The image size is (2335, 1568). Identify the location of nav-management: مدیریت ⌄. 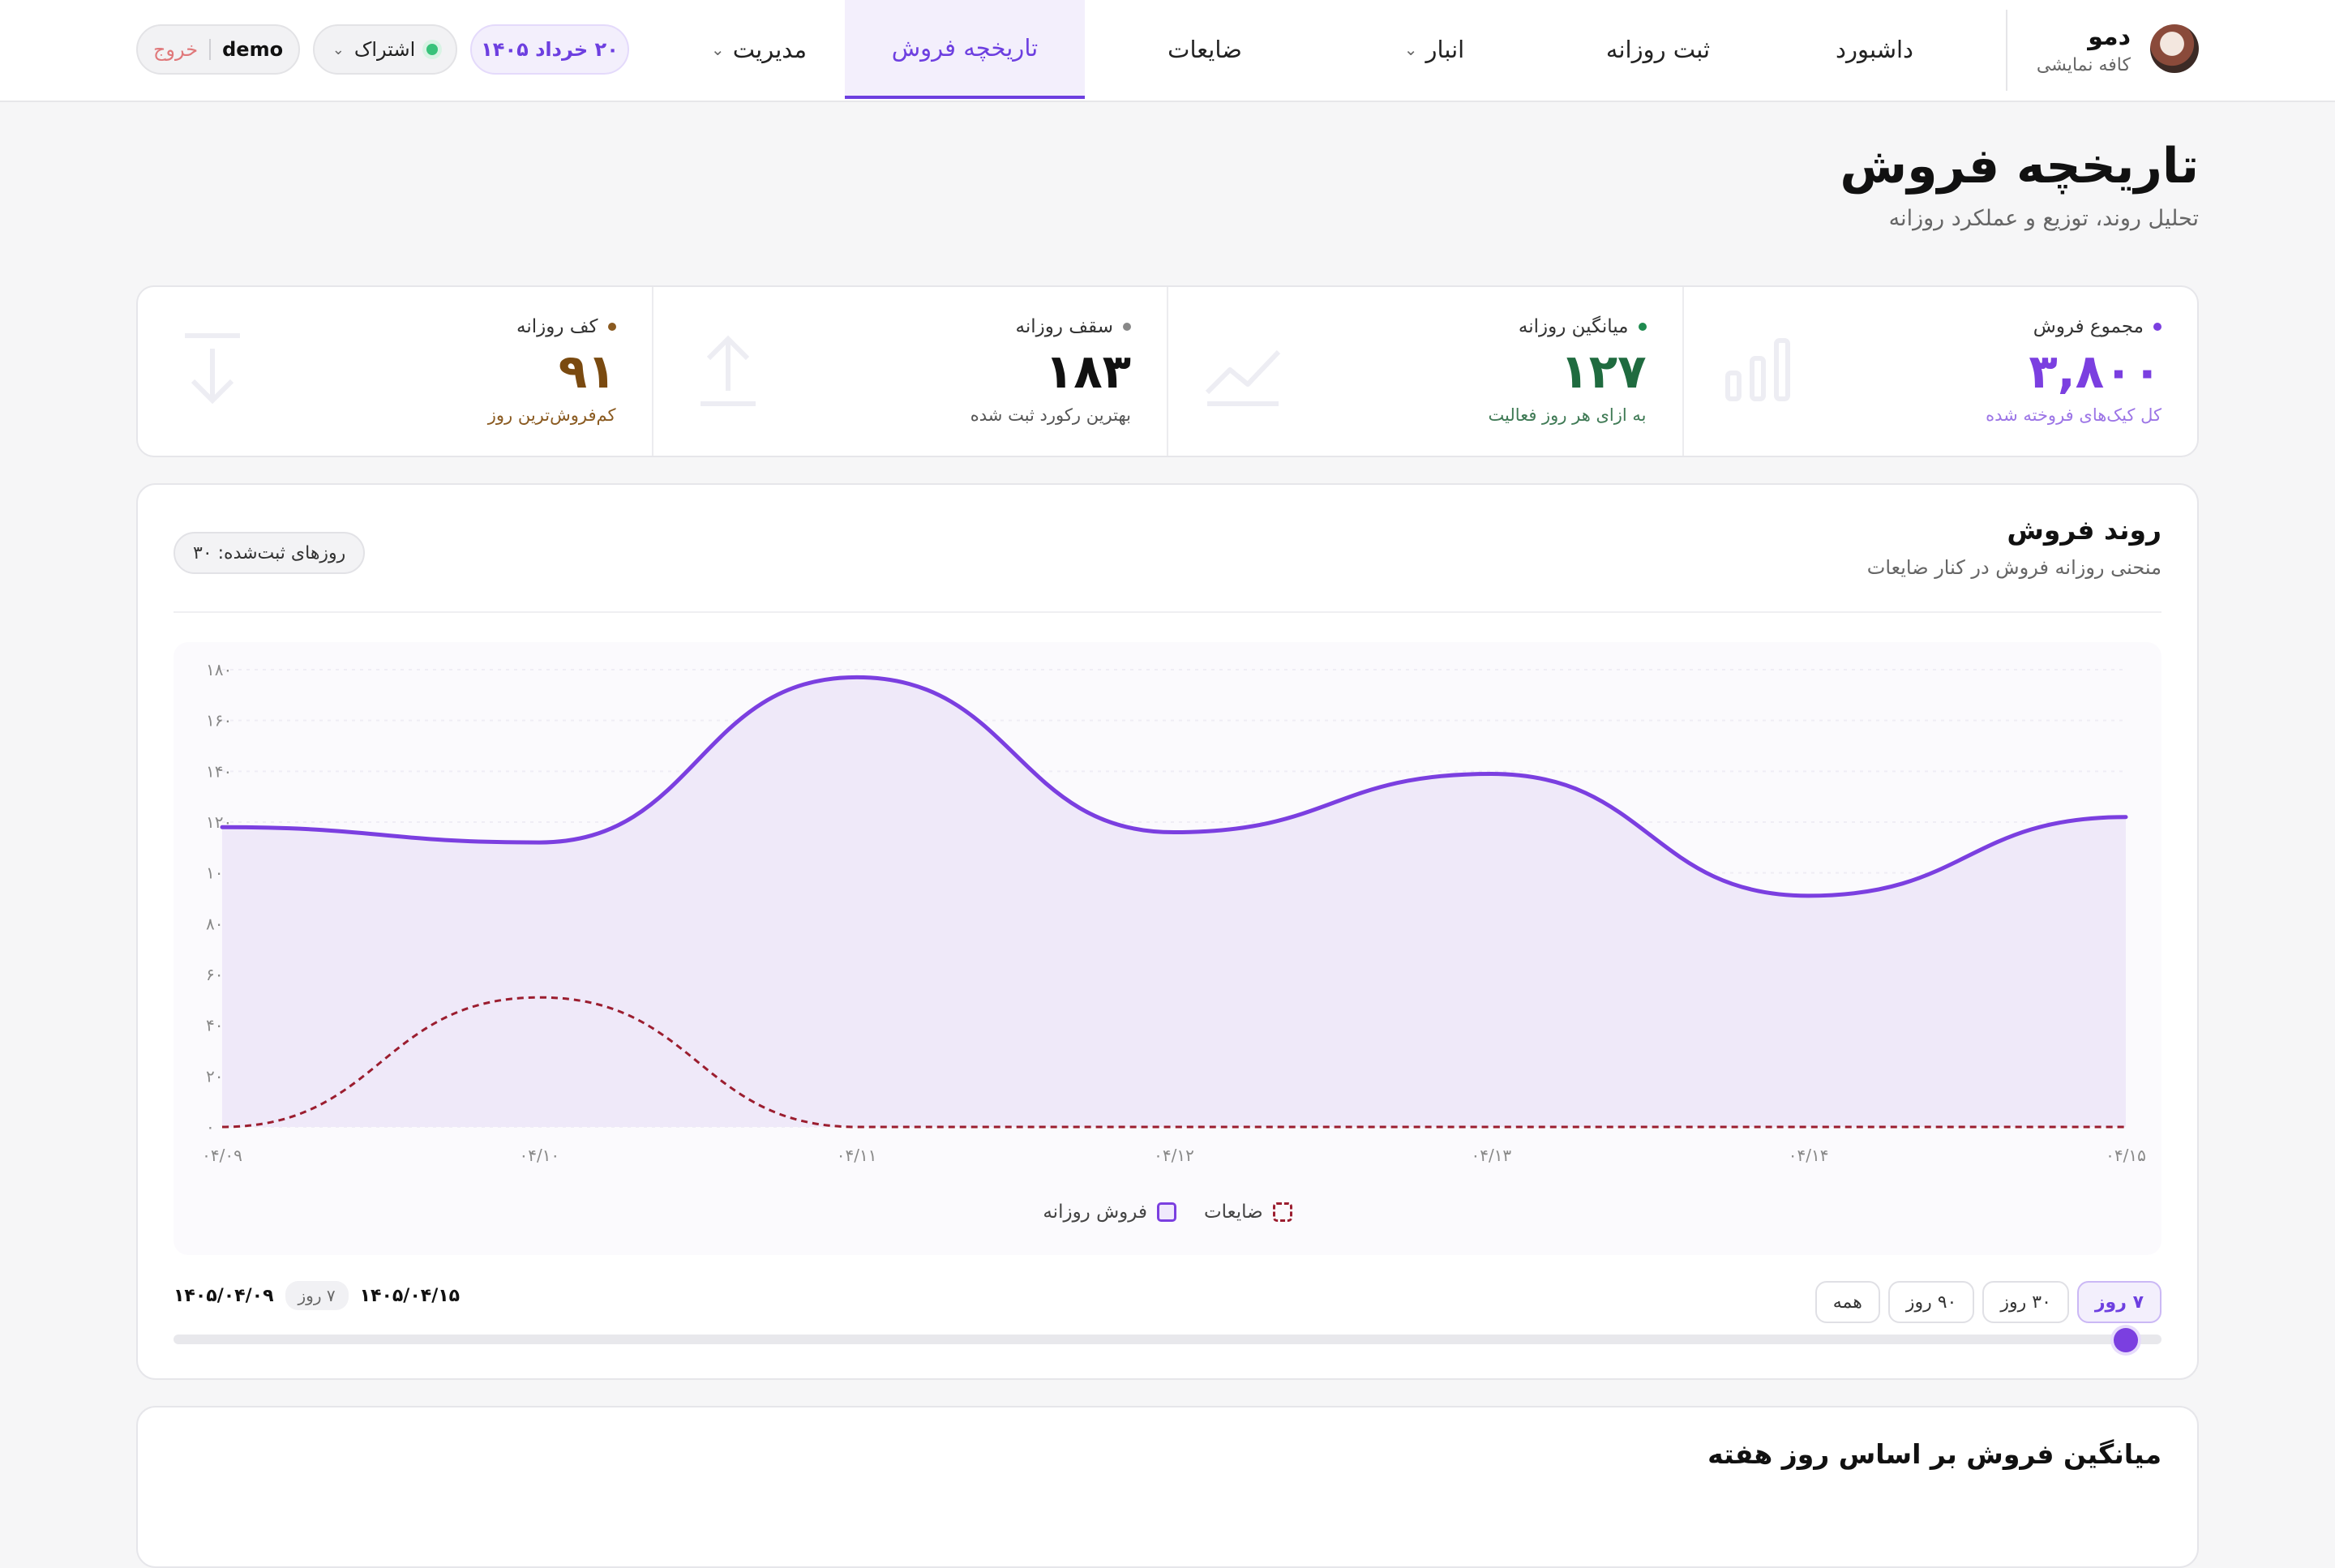
(759, 49).